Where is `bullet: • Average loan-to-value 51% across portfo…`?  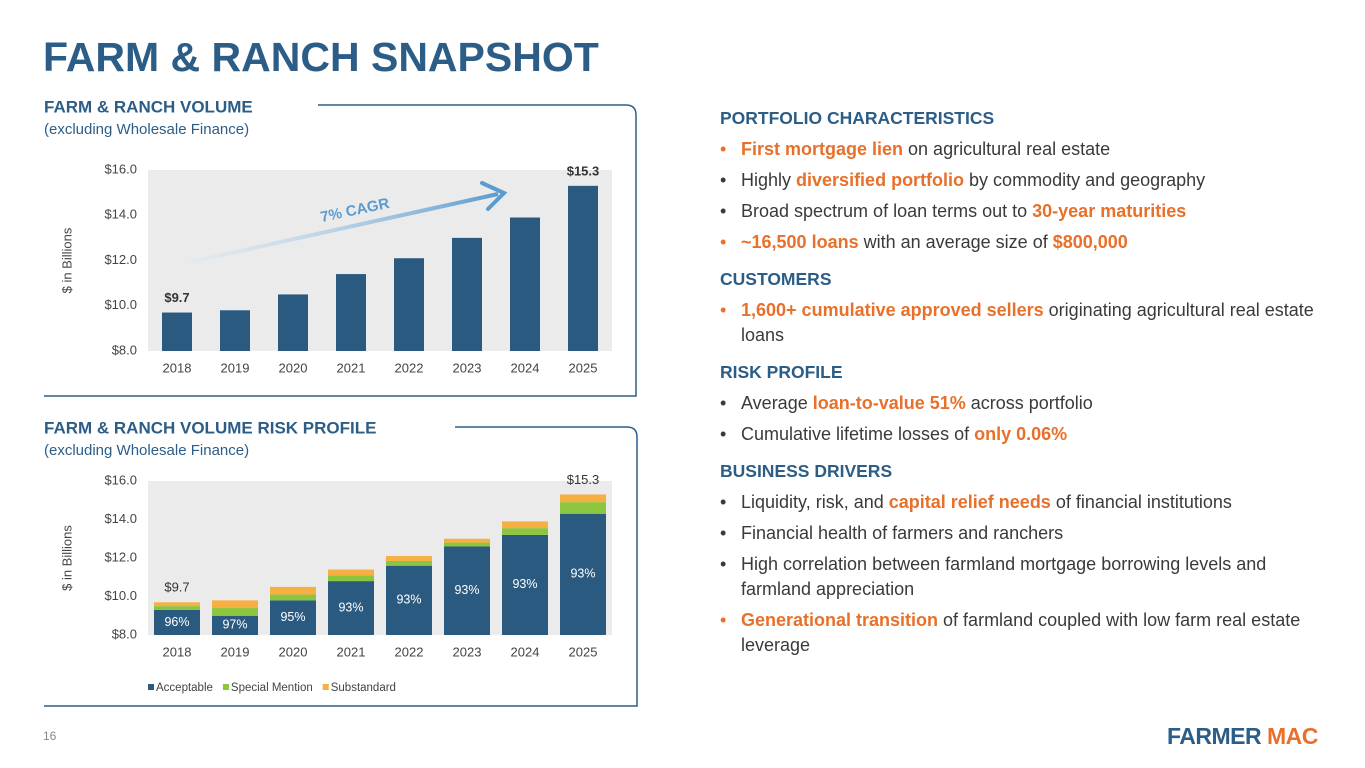
bullet: • Average loan-to-value 51% across portfo… is located at coordinates (1019, 403).